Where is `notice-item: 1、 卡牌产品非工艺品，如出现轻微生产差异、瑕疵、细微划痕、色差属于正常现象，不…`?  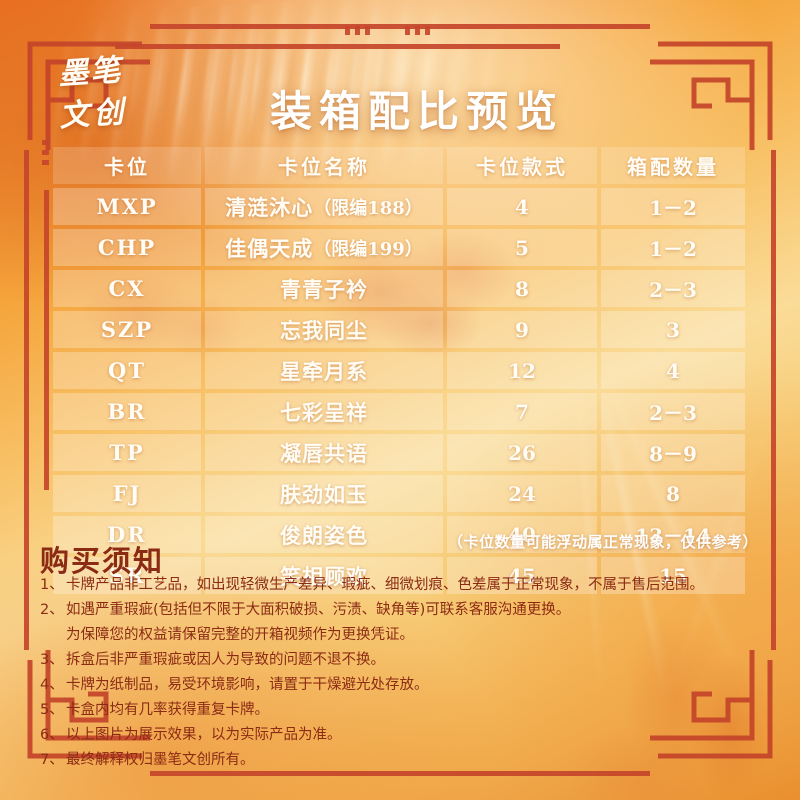 notice-item: 1、 卡牌产品非工艺品，如出现轻微生产差异、瑕疵、细微划痕、色差属于正常现象，不… is located at coordinates (405, 585).